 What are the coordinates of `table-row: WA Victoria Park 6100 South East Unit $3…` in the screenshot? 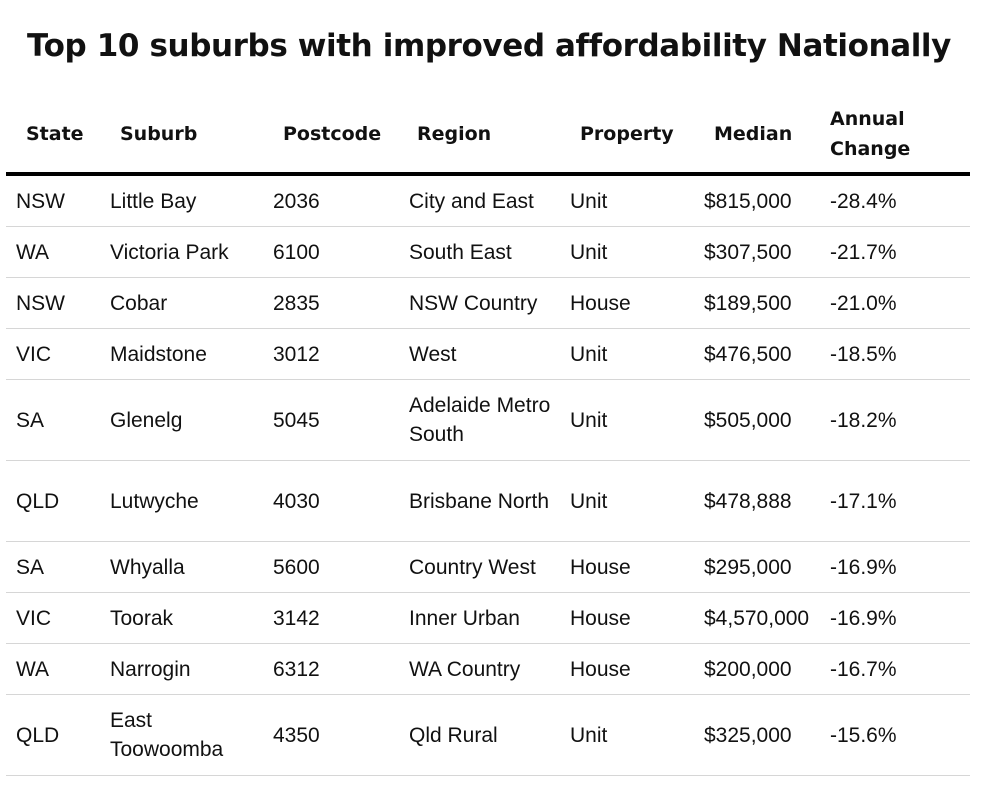 It's located at (488, 252).